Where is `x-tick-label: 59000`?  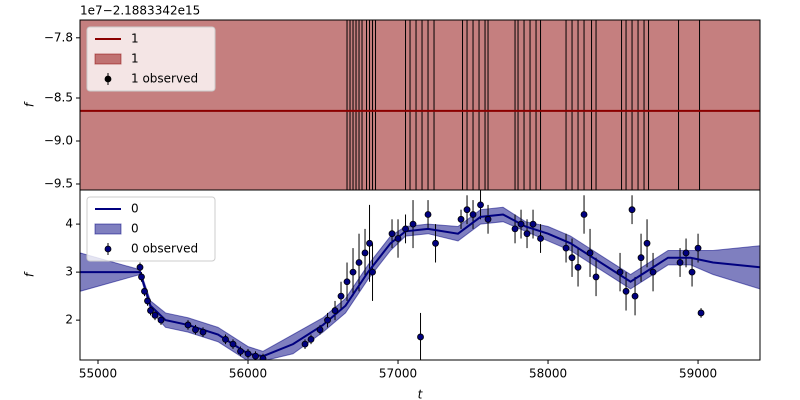
x-tick-label: 59000 is located at coordinates (698, 374).